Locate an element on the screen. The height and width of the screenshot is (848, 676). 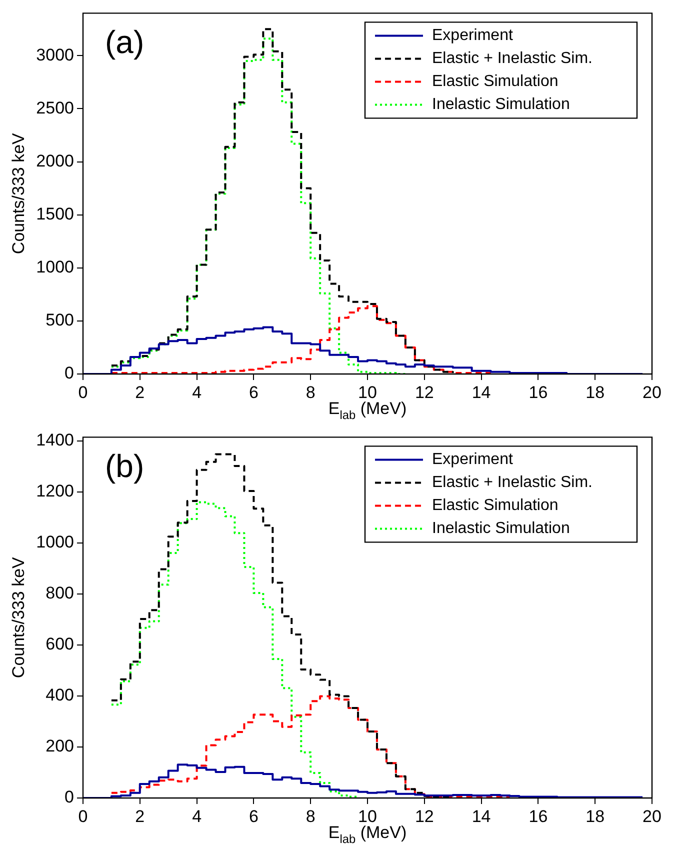
y-tick-label: 1500 is located at coordinates (55, 214).